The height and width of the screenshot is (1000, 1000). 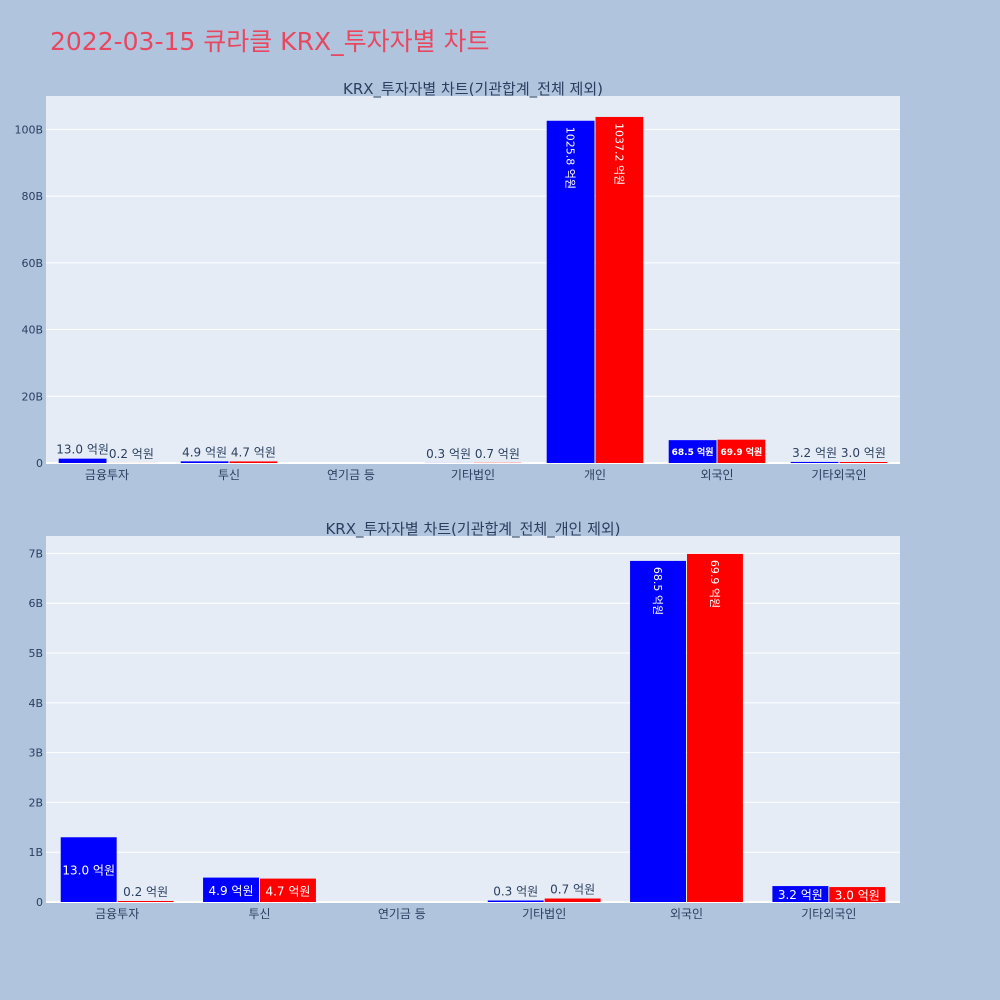 What do you see at coordinates (472, 529) in the screenshot?
I see `chart-title: KRX_투자자별 차트(기관합계_전체_개인 제외)` at bounding box center [472, 529].